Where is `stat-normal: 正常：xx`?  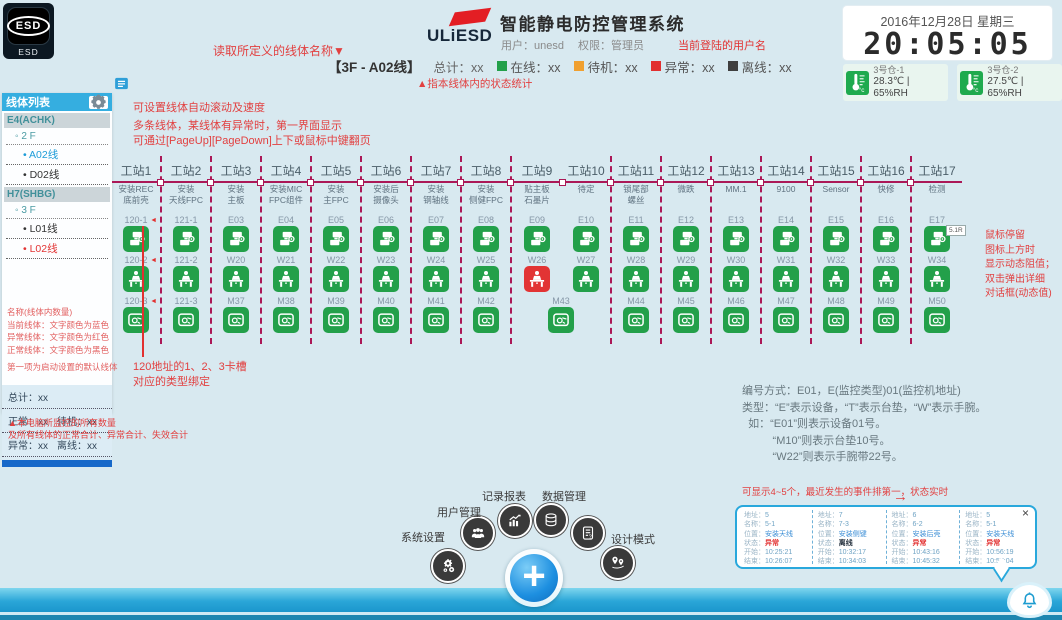 stat-normal: 正常：xx is located at coordinates (28, 422).